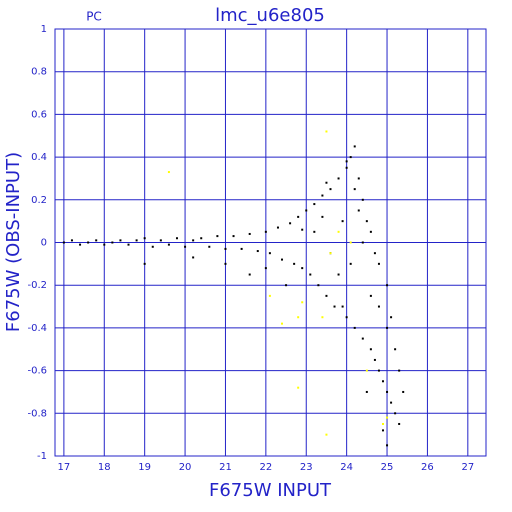 Image resolution: width=512 pixels, height=512 pixels. Describe the element at coordinates (387, 467) in the screenshot. I see `x-tick-label: 25` at that location.